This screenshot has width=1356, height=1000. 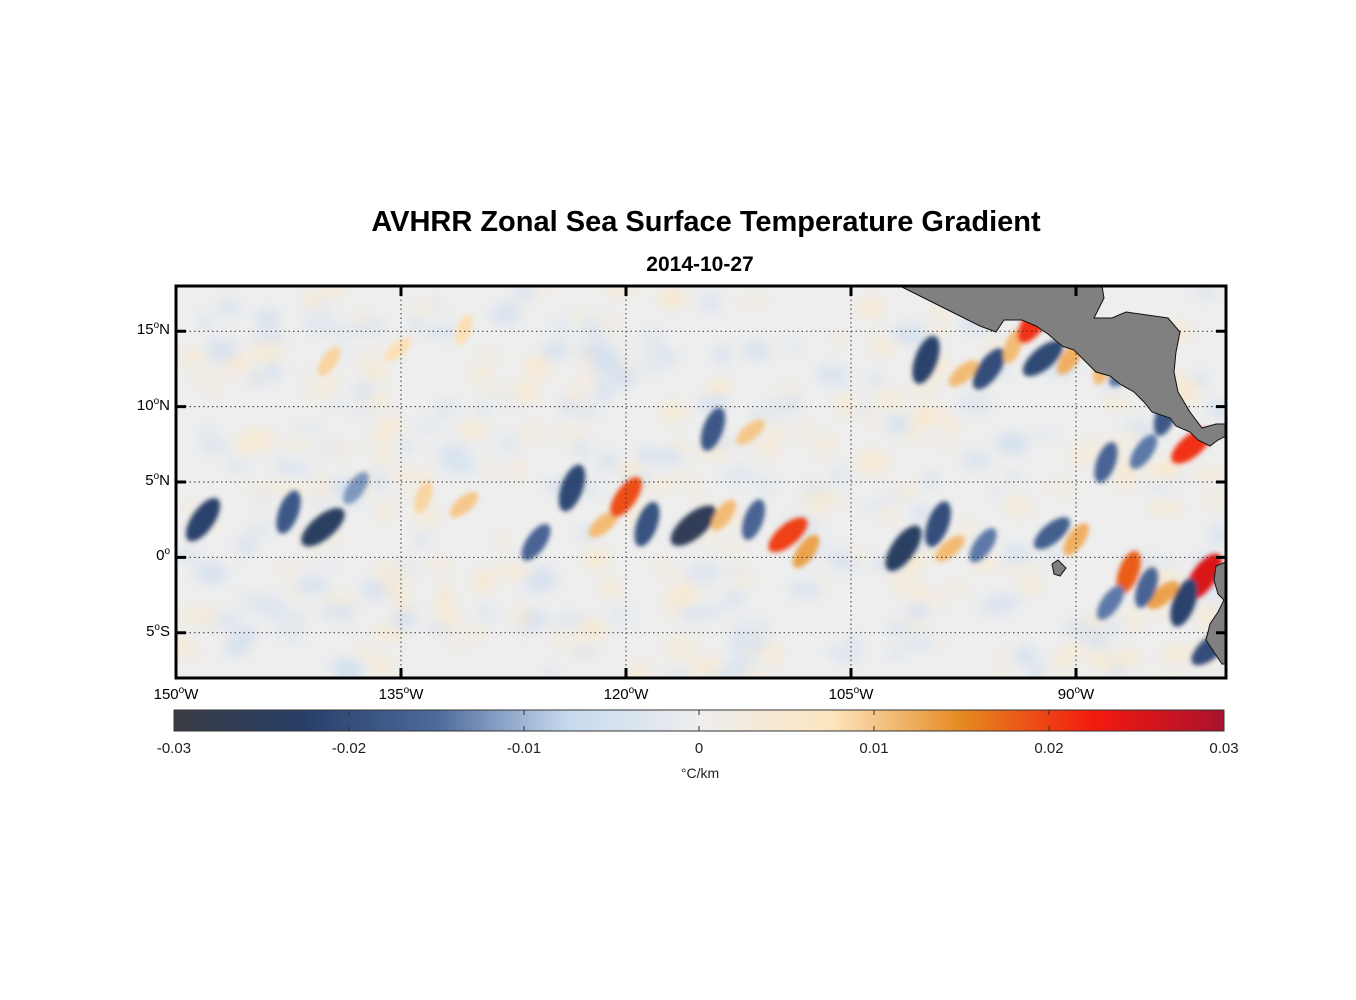 What do you see at coordinates (1076, 694) in the screenshot?
I see `lon-tick-label: 90oW` at bounding box center [1076, 694].